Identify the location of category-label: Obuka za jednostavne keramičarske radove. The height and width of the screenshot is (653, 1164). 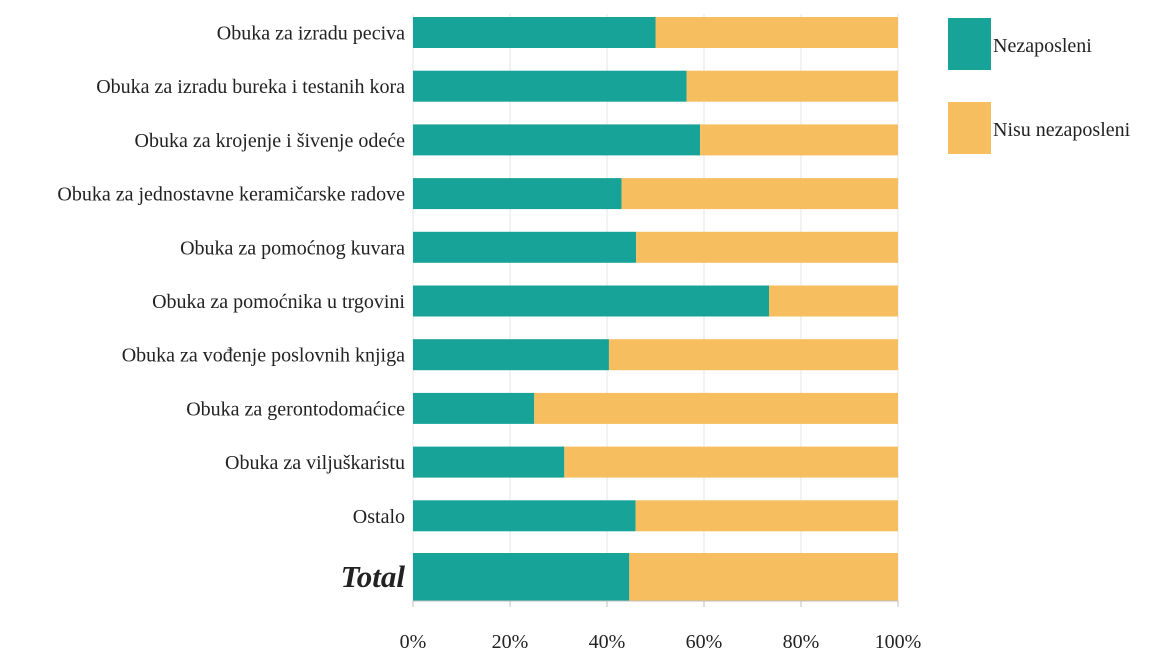
(231, 195).